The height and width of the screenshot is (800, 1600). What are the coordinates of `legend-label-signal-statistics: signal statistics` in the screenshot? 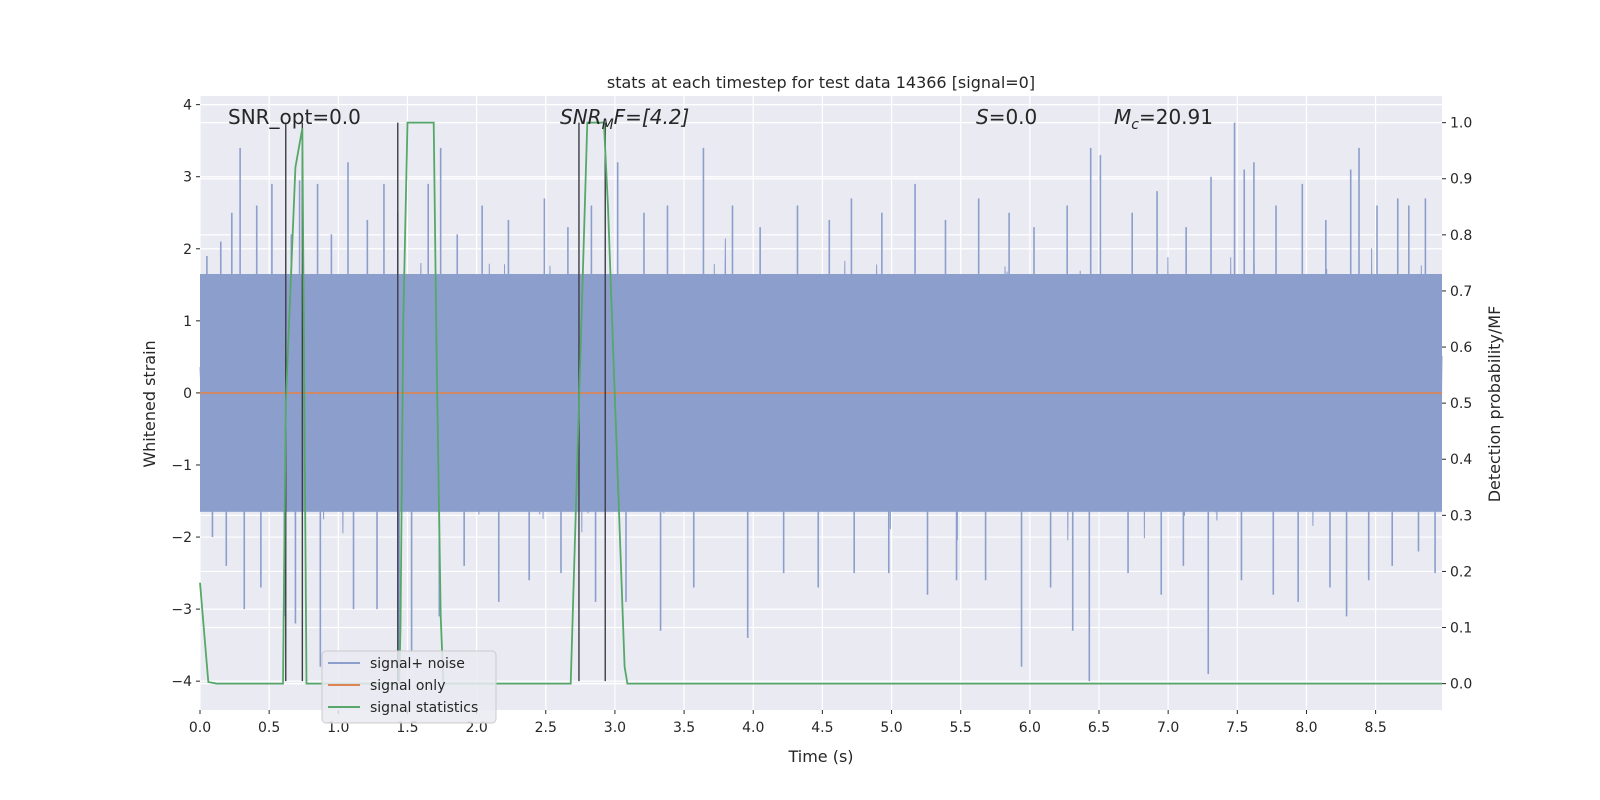 It's located at (424, 708).